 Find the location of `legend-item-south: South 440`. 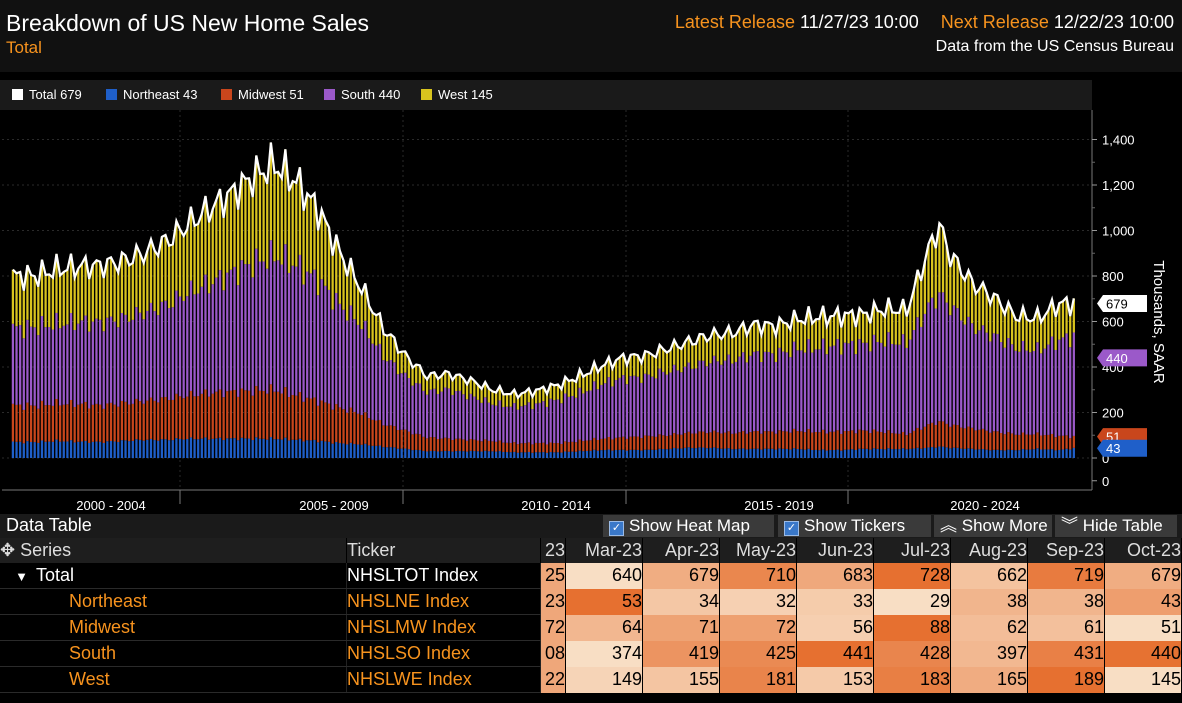

legend-item-south: South 440 is located at coordinates (362, 94).